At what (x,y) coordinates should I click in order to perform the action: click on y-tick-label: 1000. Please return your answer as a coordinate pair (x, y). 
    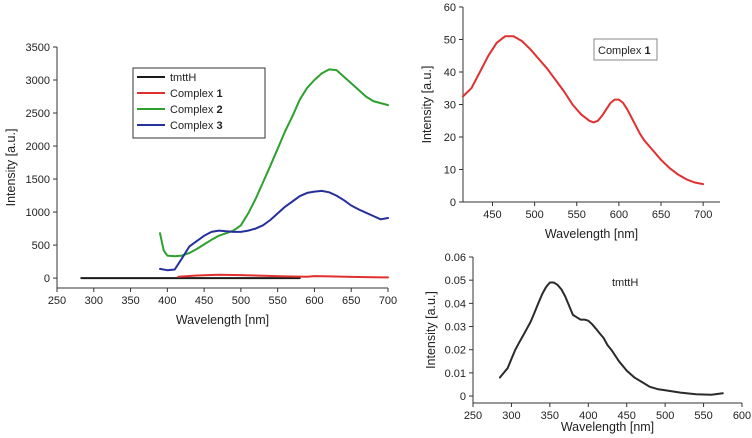
    Looking at the image, I should click on (38, 213).